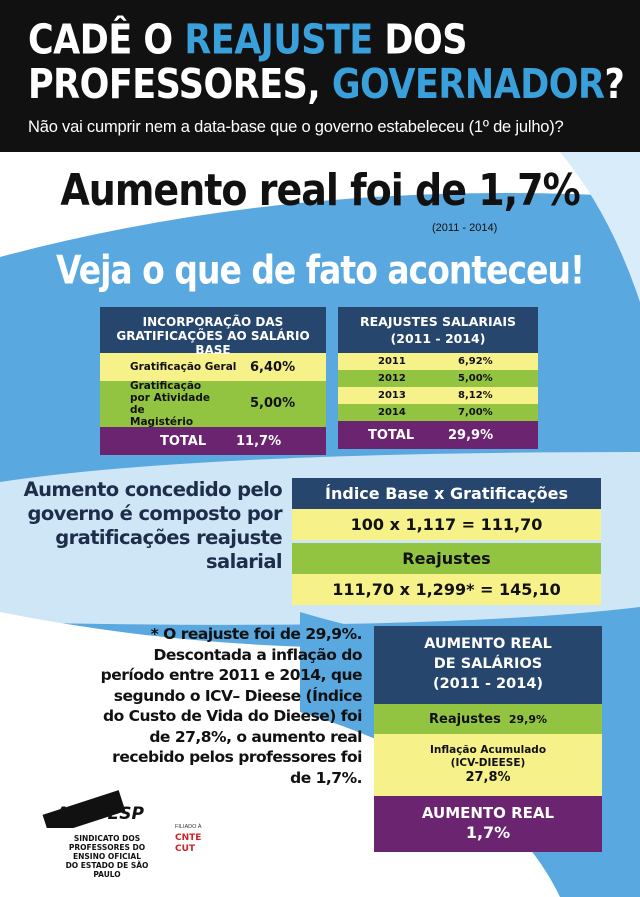  Describe the element at coordinates (475, 395) in the screenshot. I see `row-value: 8,12%` at that location.